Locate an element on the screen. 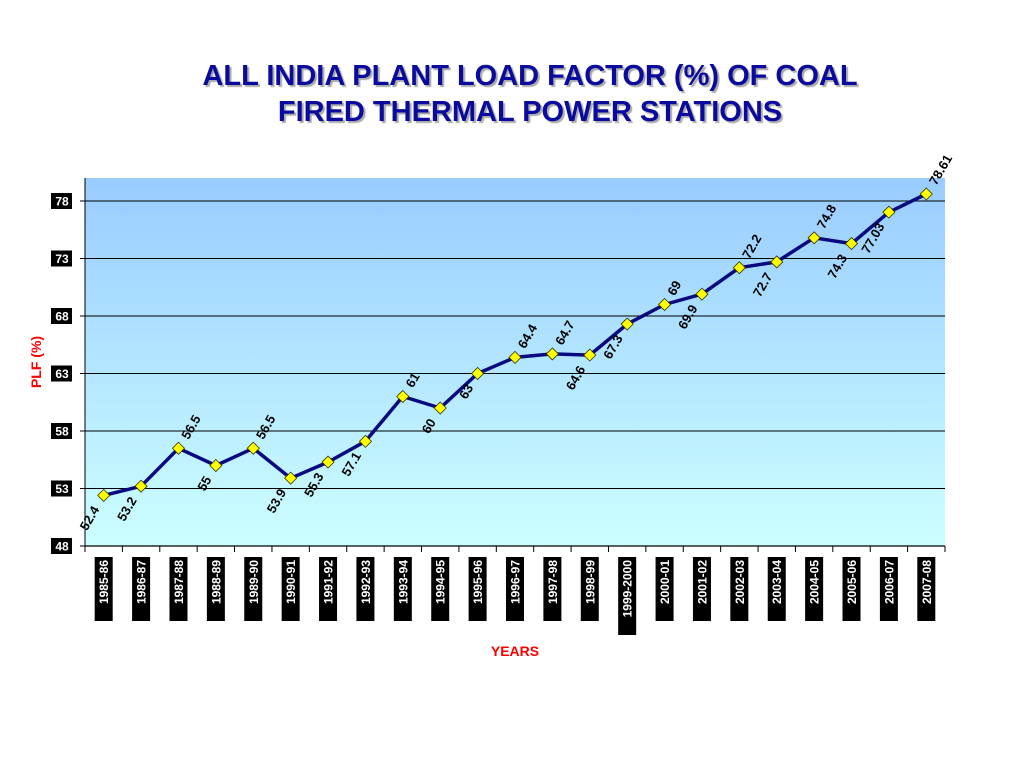  x-tick-label-group: 1988-89 is located at coordinates (215, 589).